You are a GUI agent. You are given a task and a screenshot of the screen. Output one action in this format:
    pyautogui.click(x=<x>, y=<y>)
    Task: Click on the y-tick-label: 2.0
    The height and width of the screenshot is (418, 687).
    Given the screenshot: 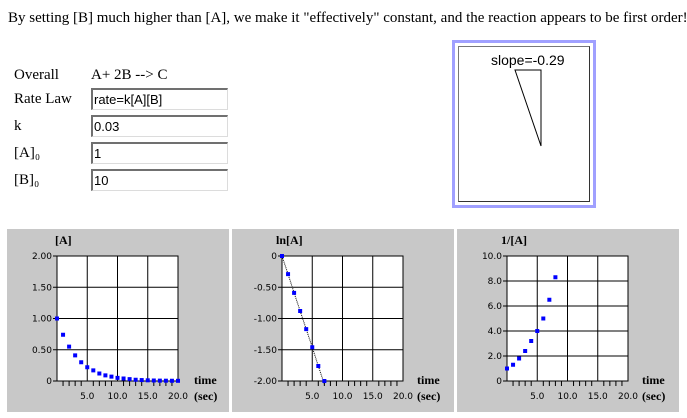 What is the action you would take?
    pyautogui.click(x=495, y=357)
    